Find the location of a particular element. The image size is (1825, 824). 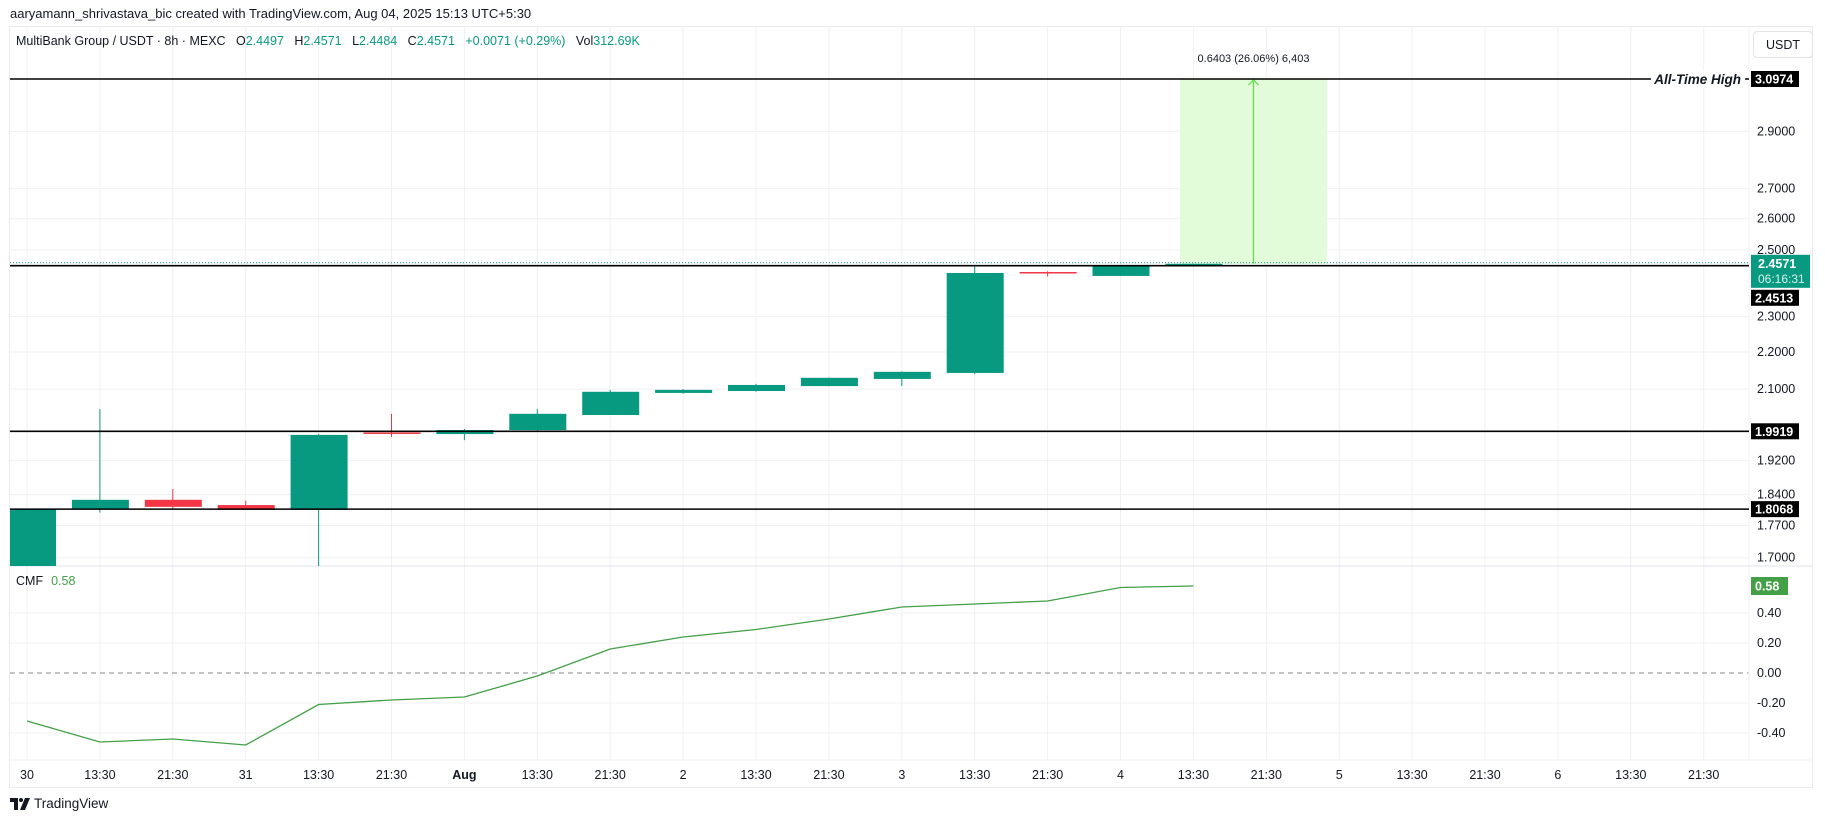

level-price-text: 3.0974 is located at coordinates (1774, 80).